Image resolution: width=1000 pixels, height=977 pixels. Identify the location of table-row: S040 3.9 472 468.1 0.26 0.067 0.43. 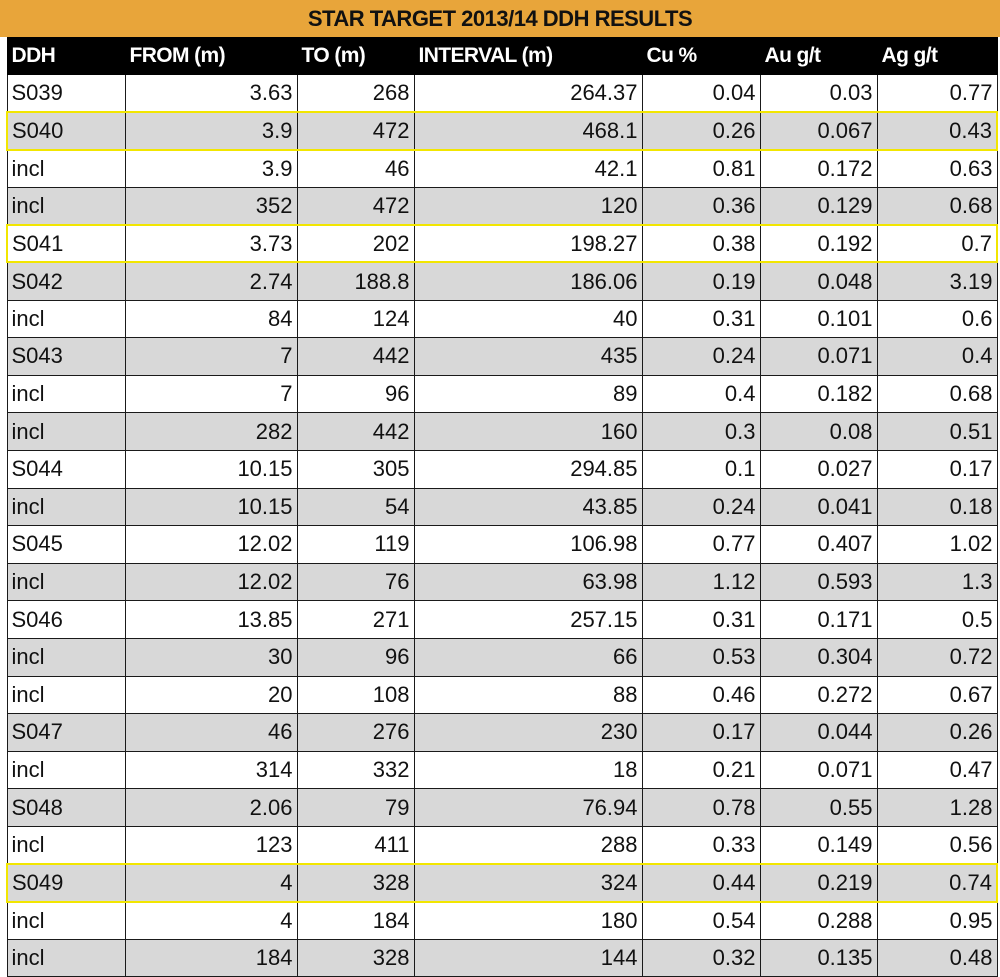
(502, 131).